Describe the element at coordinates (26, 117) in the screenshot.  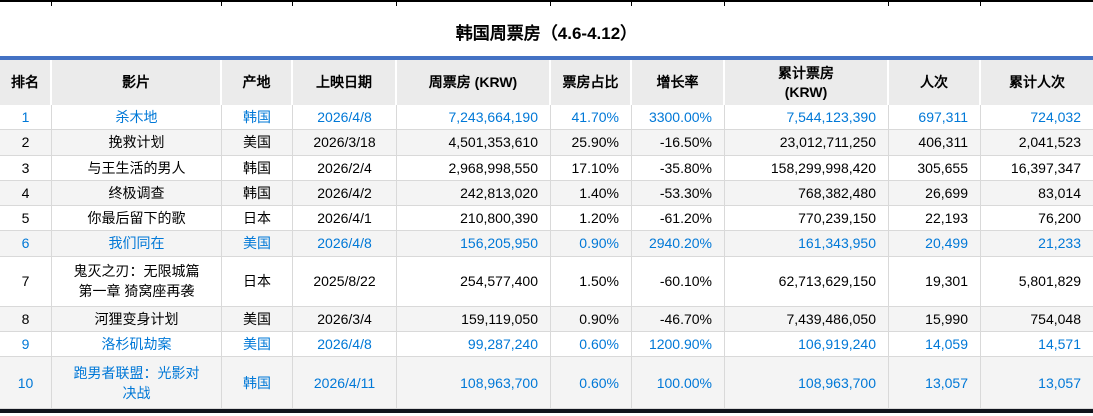
I see `cell-rank: 1` at that location.